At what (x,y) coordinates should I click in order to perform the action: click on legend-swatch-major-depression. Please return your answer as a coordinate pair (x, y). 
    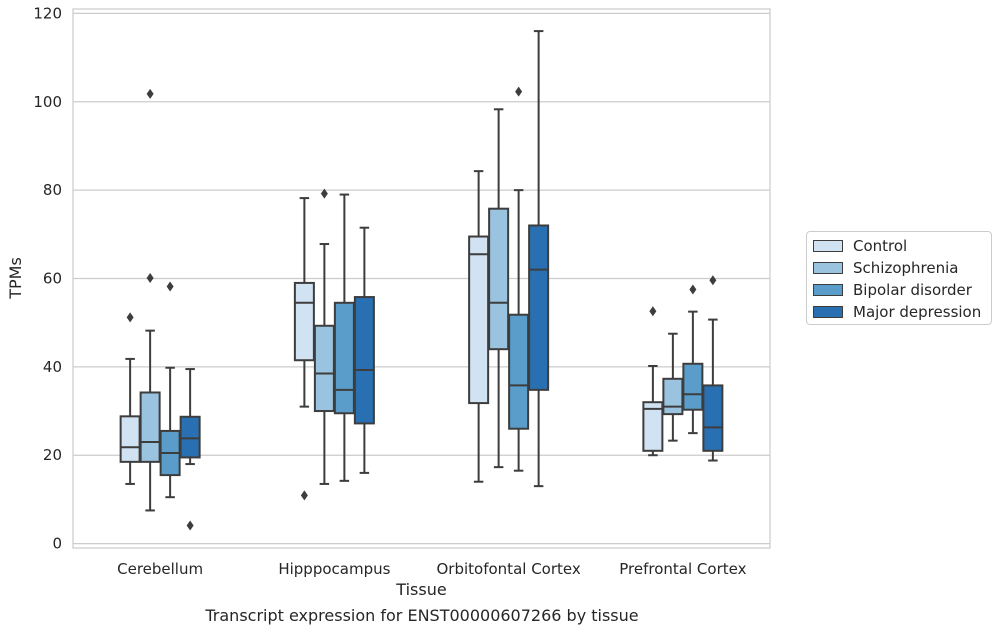
    Looking at the image, I should click on (828, 312).